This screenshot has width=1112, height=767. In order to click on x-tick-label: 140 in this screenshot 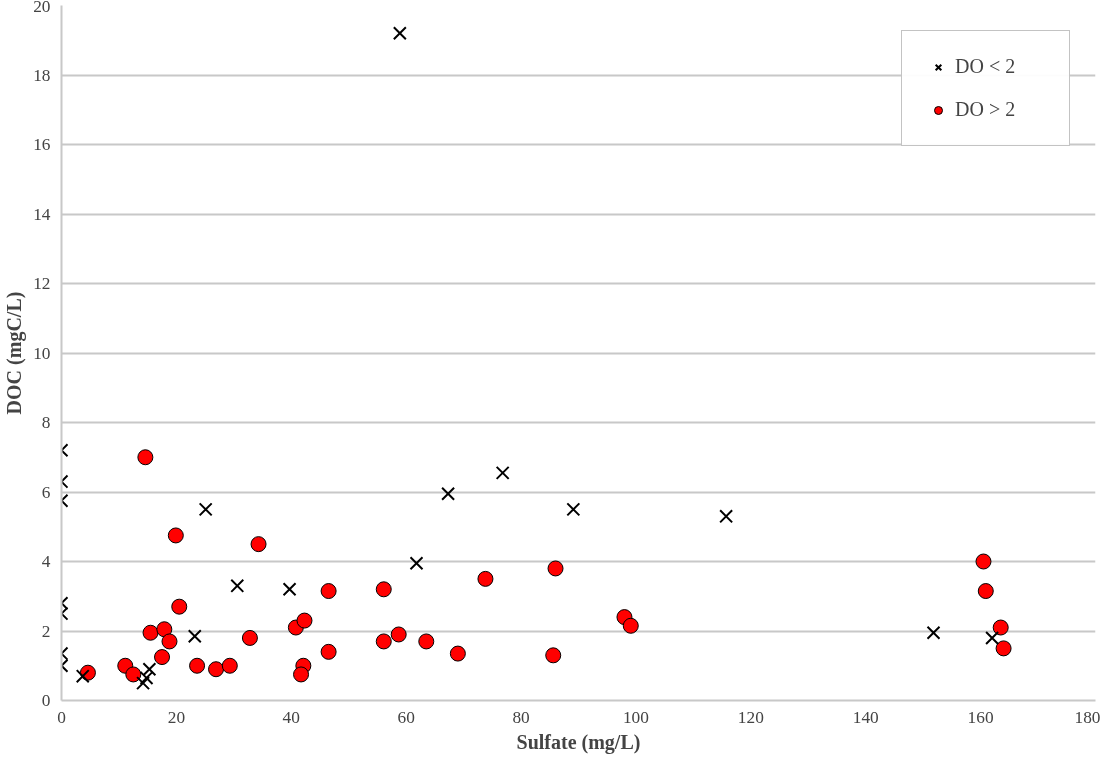, I will do `click(865, 717)`.